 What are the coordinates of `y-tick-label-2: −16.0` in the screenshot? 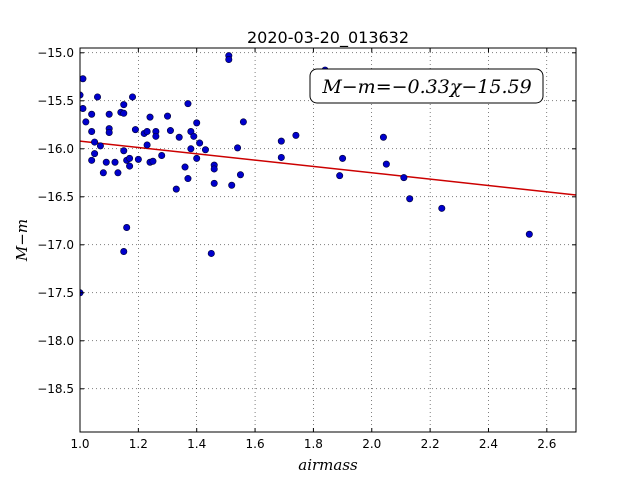 It's located at (55, 149).